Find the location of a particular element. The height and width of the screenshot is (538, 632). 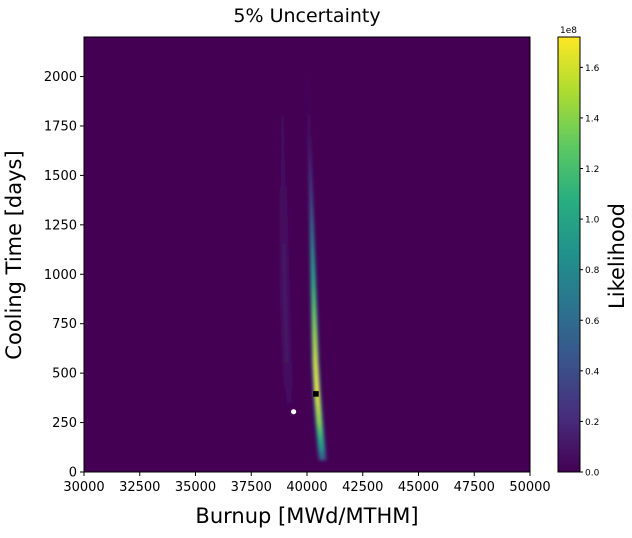

colorbar-tick-label: 1.0 is located at coordinates (592, 221).